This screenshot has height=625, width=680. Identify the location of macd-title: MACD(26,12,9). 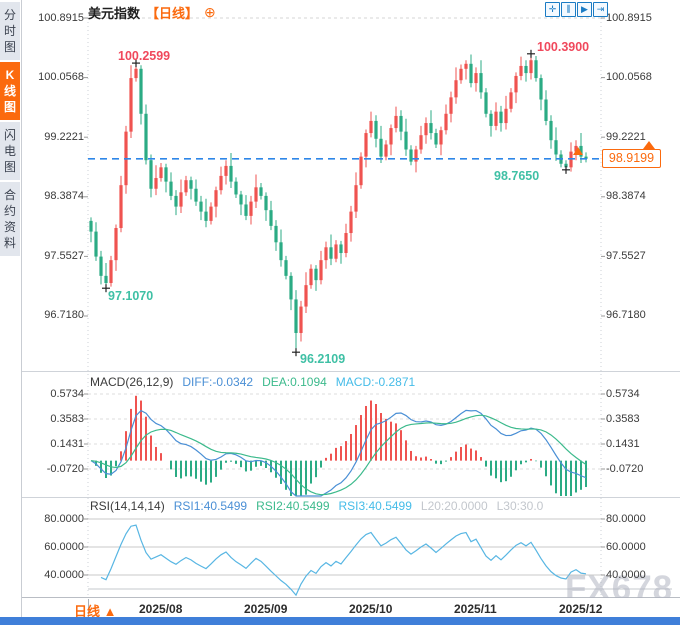
(132, 382).